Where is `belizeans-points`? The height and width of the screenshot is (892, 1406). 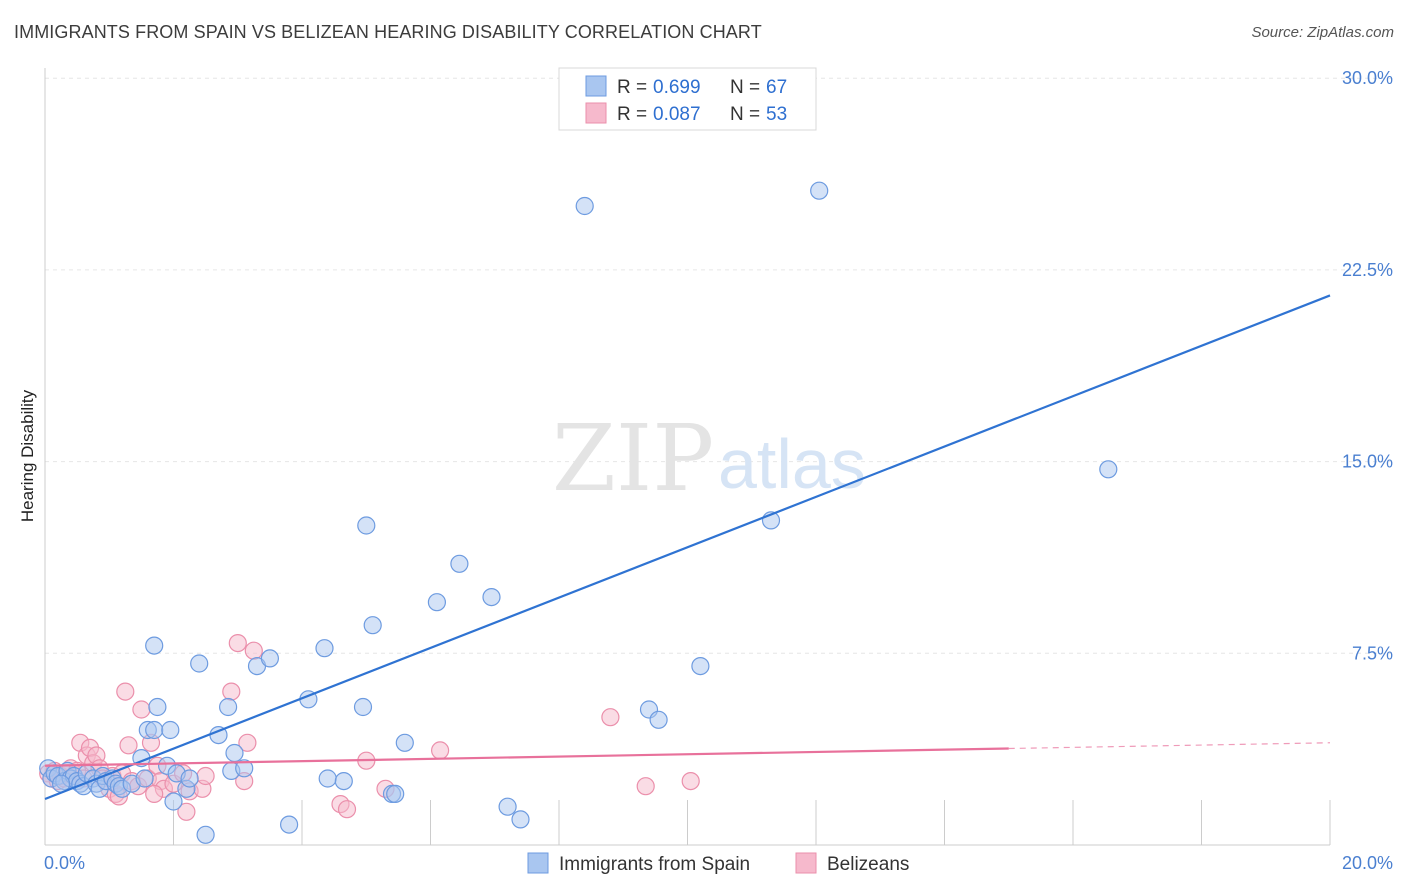
belizeans-points is located at coordinates (369, 727).